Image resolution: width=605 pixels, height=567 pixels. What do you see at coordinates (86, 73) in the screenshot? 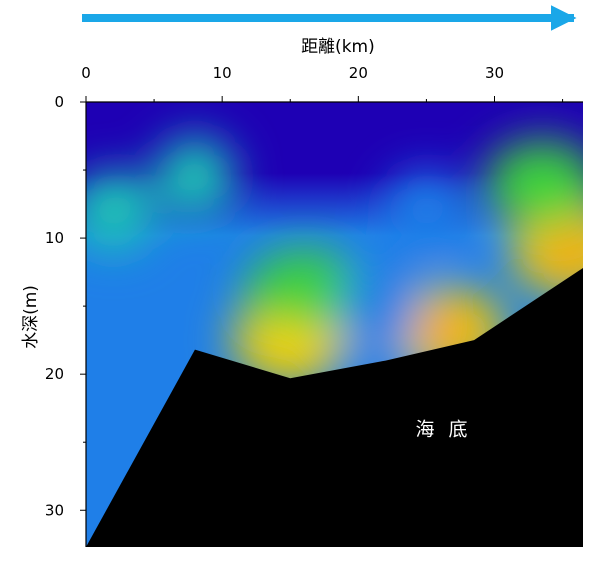
I see `x-tick-label: 0` at bounding box center [86, 73].